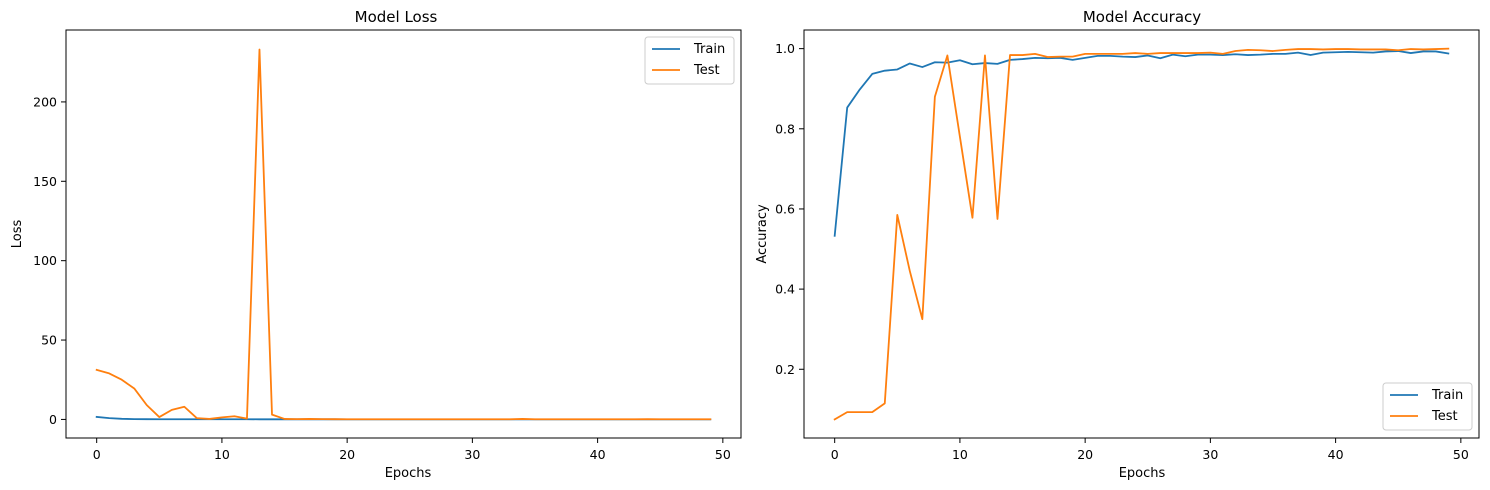 The image size is (1490, 490). Describe the element at coordinates (1085, 454) in the screenshot. I see `accuracy-xtick-label-20: 20` at that location.